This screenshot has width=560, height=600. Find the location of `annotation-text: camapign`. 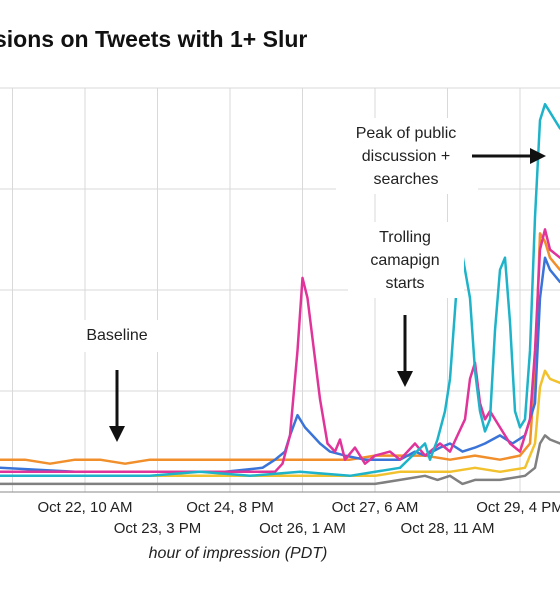

annotation-text: camapign is located at coordinates (404, 260).